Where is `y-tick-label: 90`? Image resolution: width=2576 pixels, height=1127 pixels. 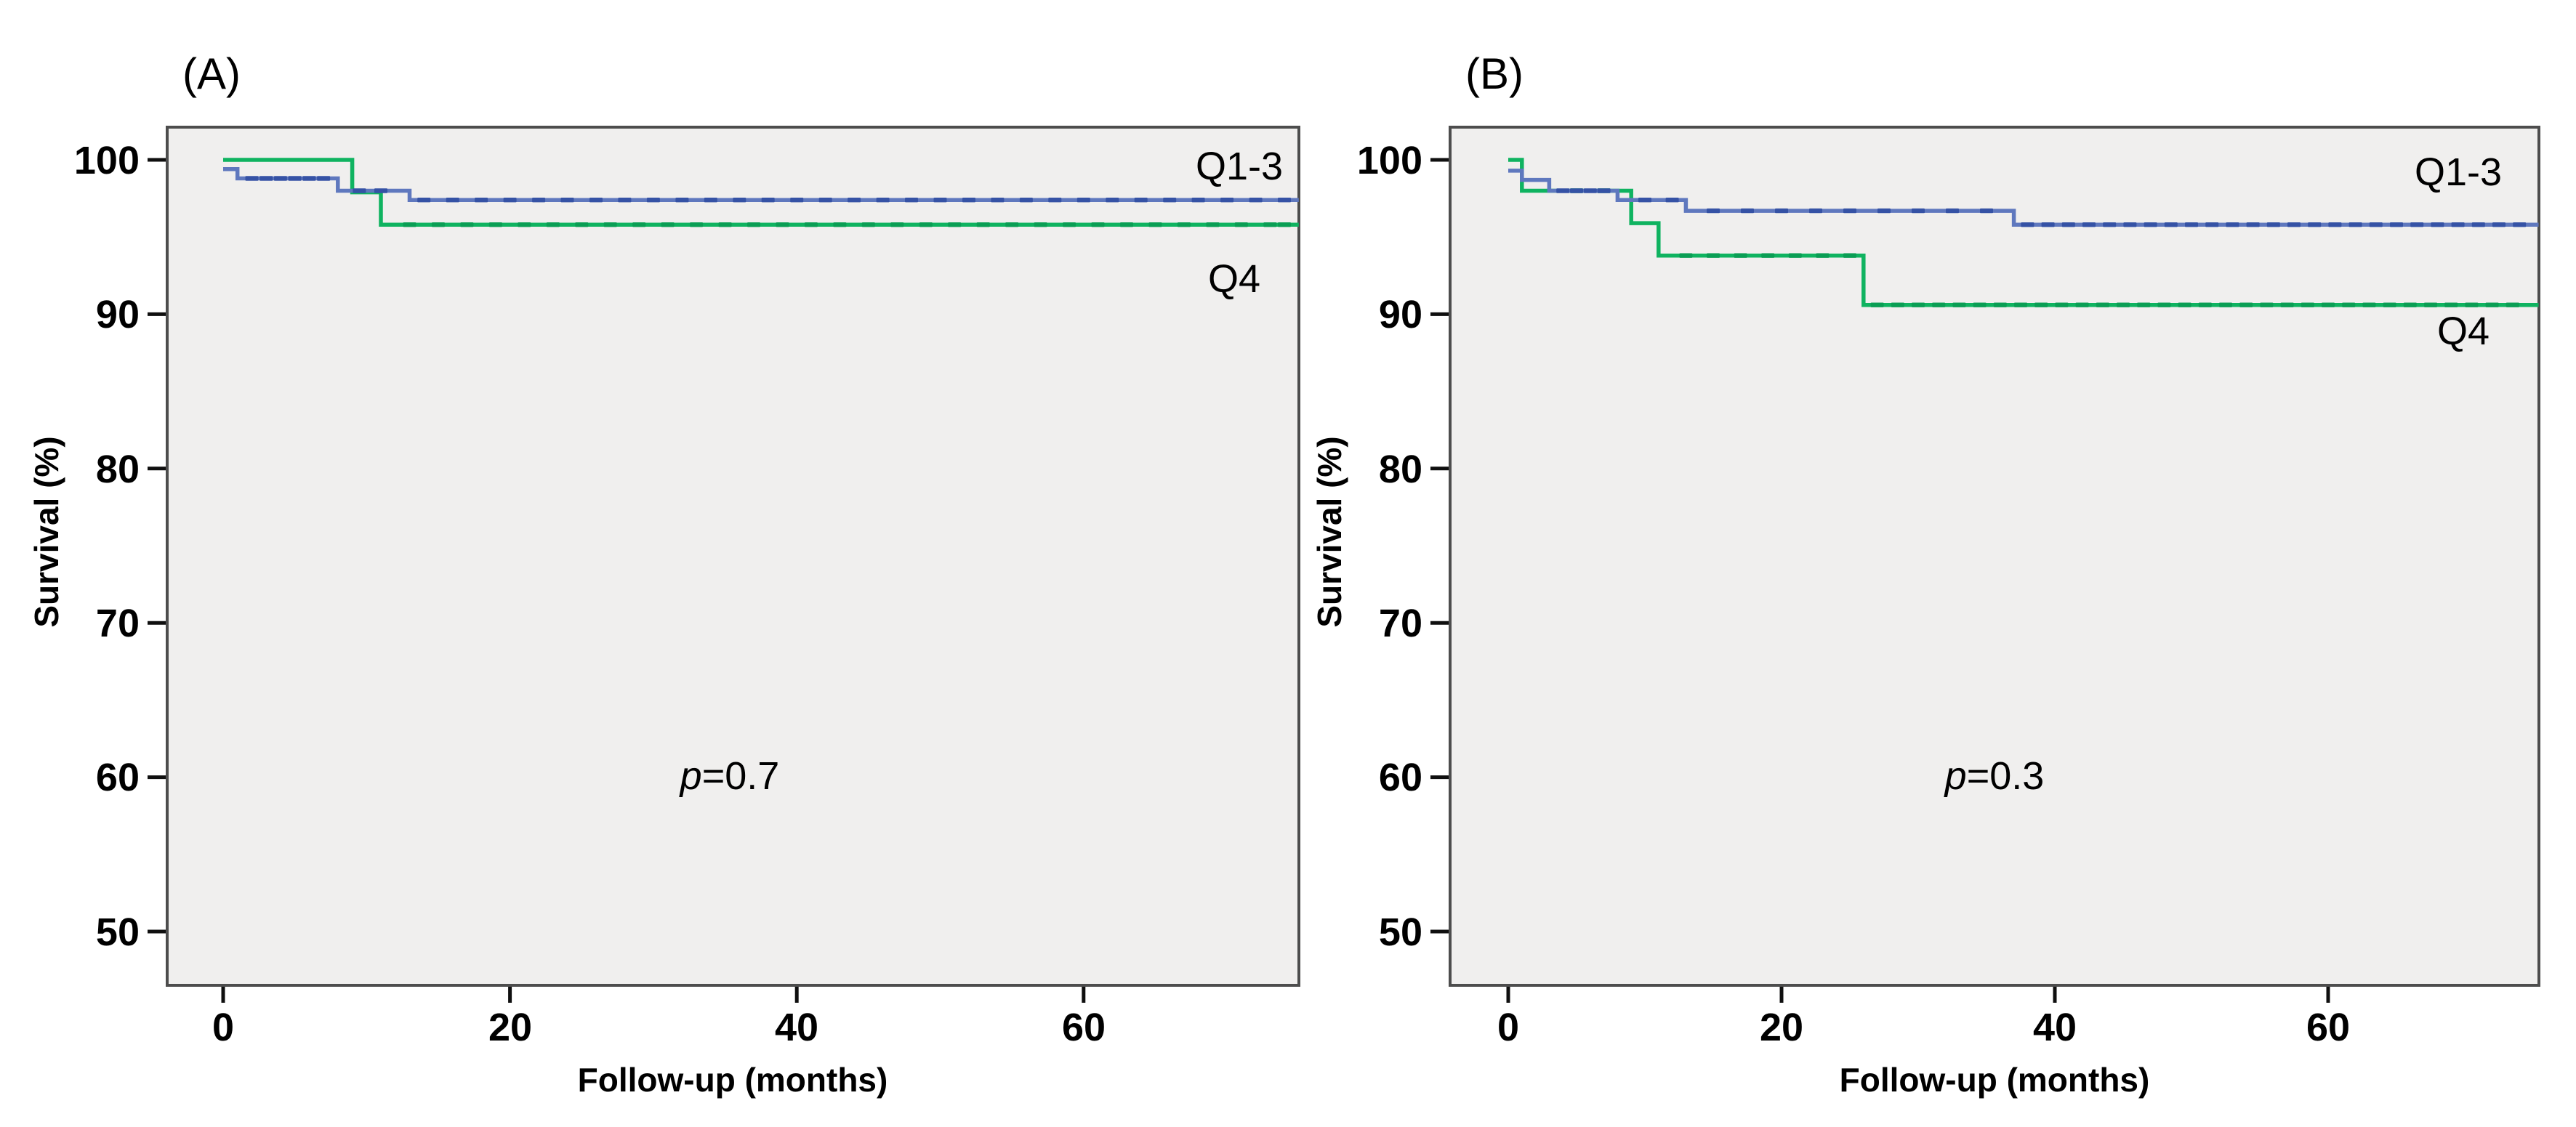 y-tick-label: 90 is located at coordinates (118, 314).